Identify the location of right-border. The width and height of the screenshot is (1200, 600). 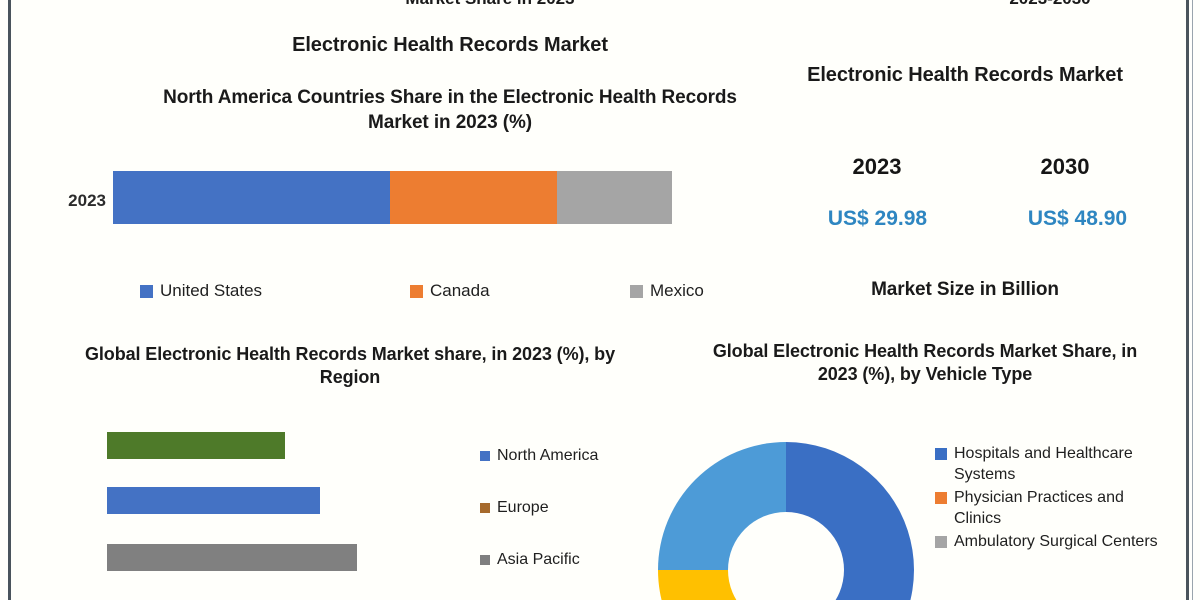
(1187, 300).